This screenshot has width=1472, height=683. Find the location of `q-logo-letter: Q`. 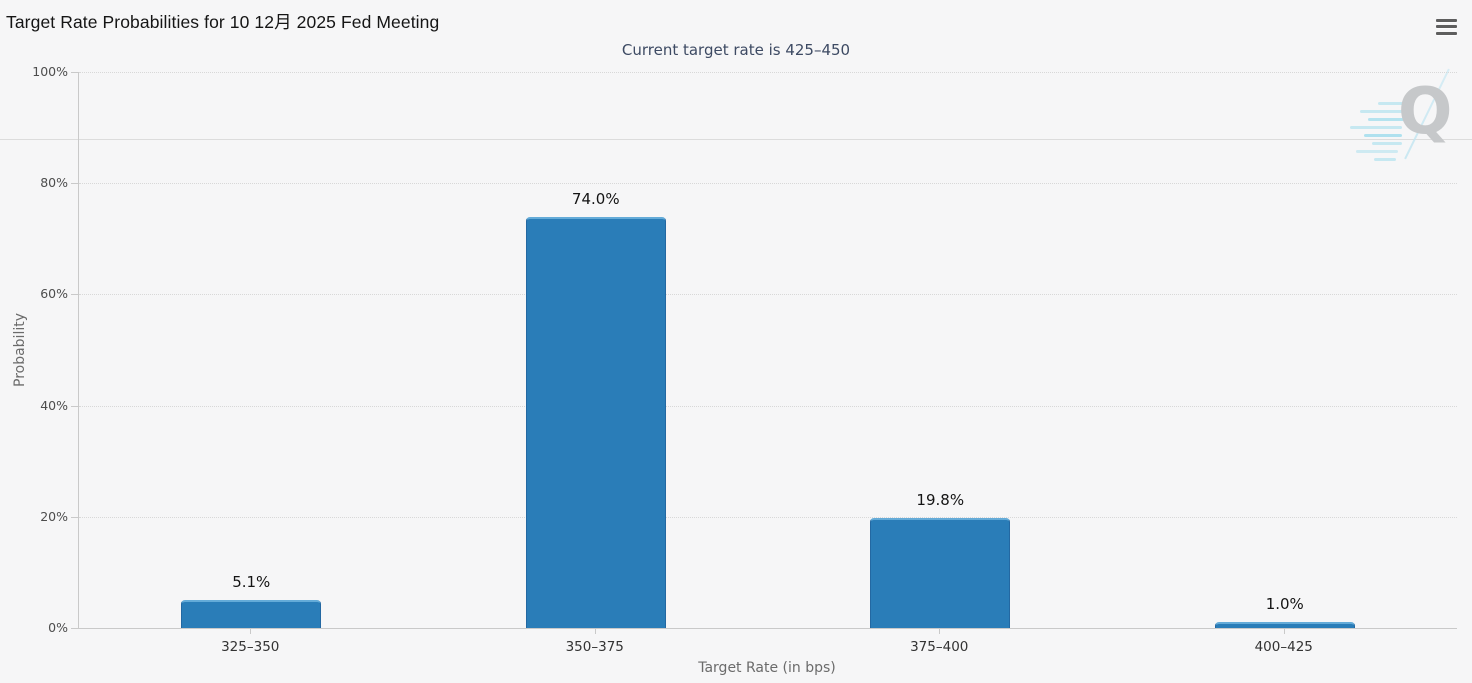

q-logo-letter: Q is located at coordinates (1425, 112).